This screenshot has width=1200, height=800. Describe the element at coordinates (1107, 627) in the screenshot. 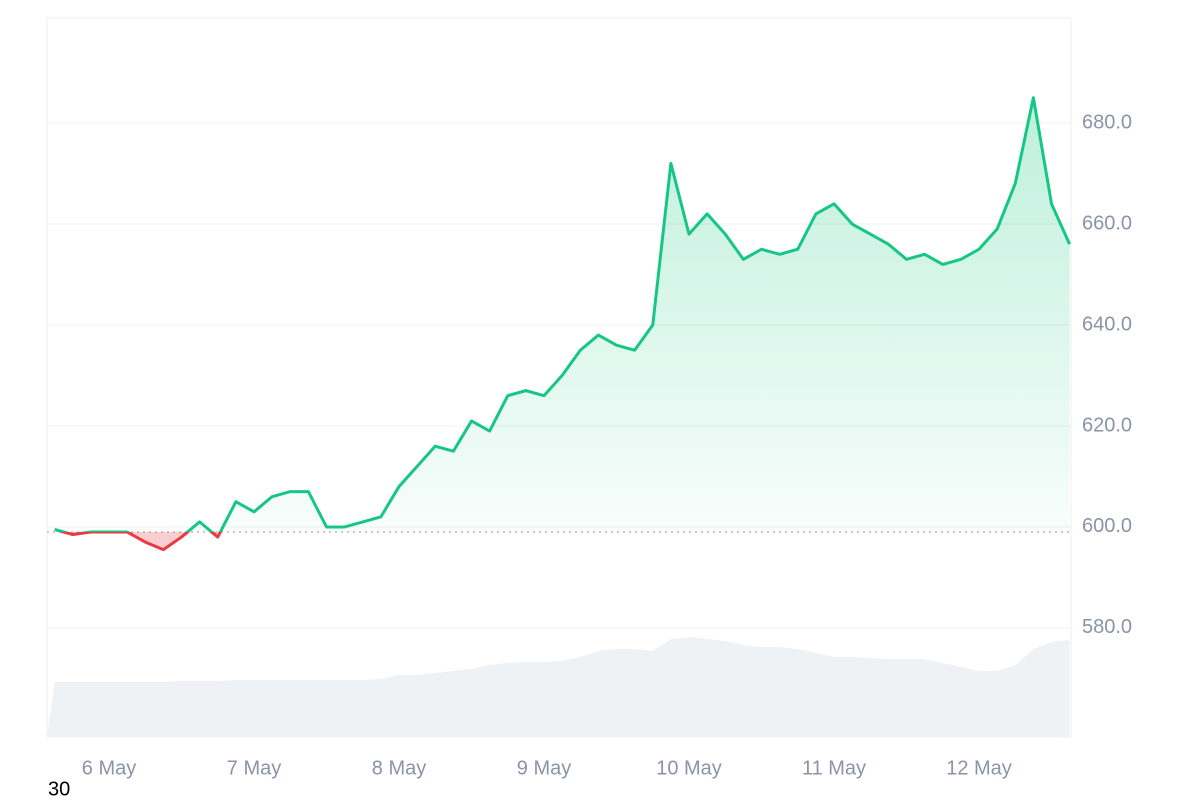

I see `y-tick-label: 580.0` at that location.